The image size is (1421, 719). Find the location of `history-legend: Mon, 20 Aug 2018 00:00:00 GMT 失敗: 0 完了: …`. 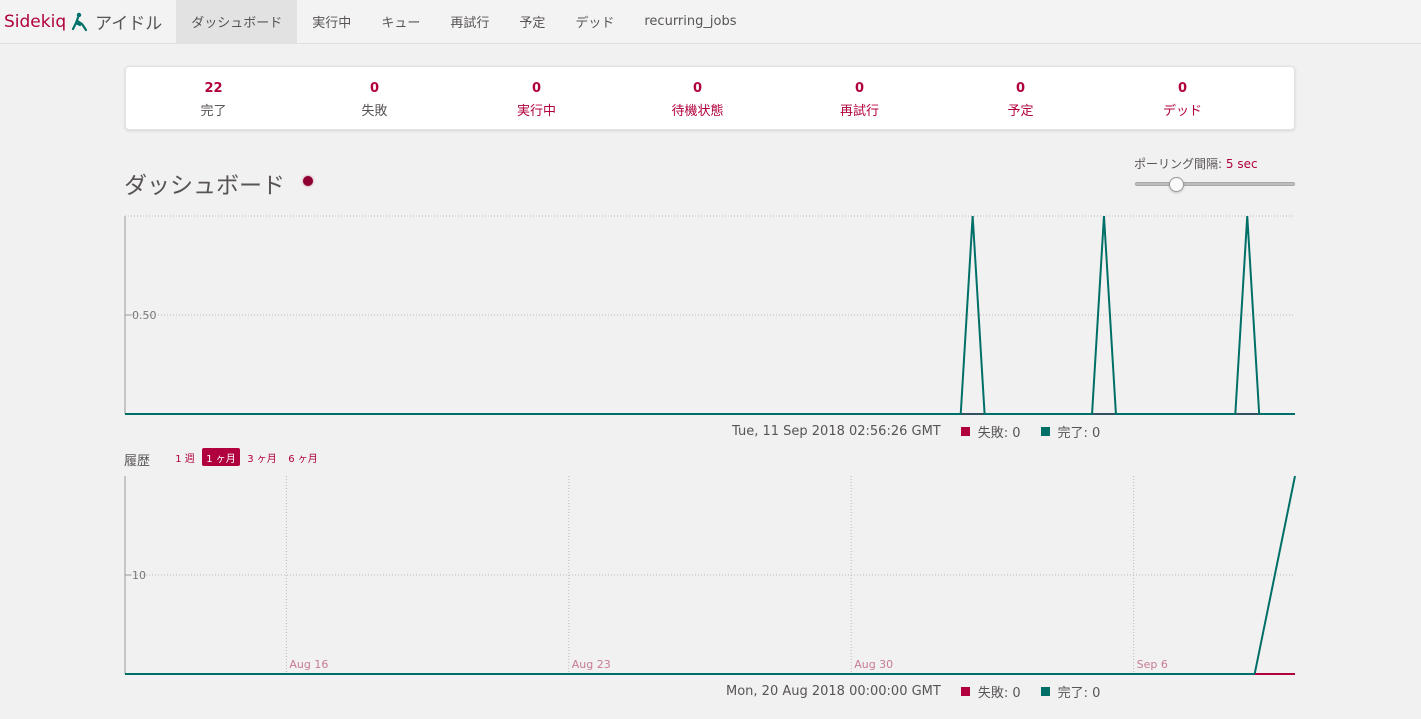

history-legend: Mon, 20 Aug 2018 00:00:00 GMT 失敗: 0 完了: … is located at coordinates (913, 691).